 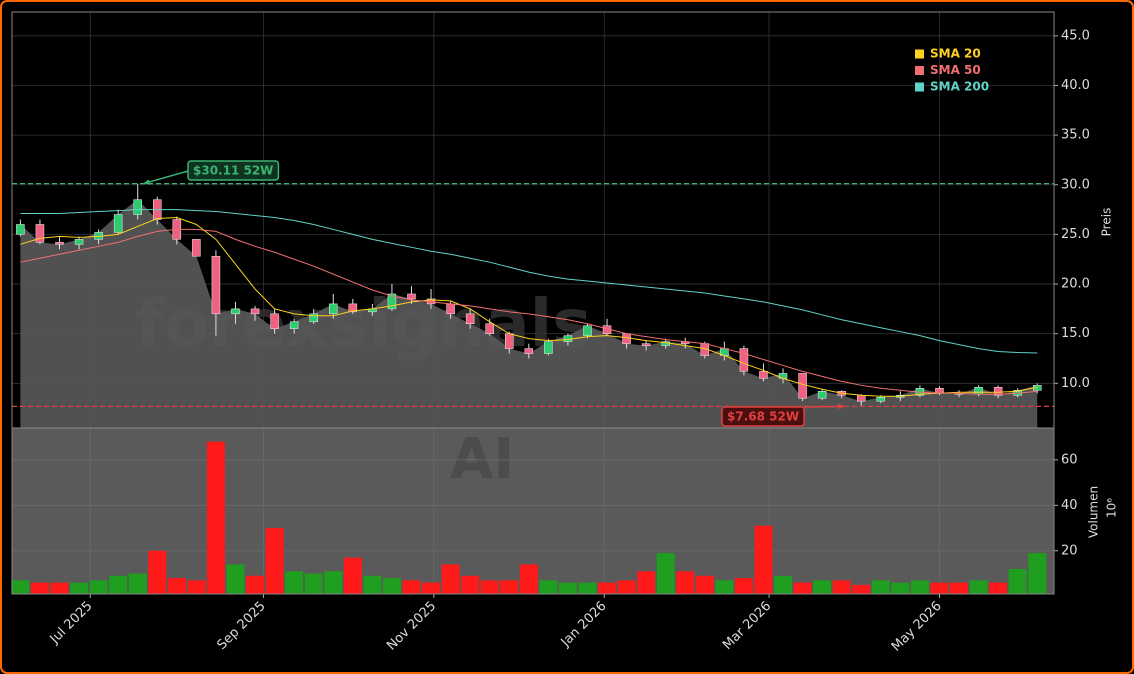 I want to click on annotation-box, so click(x=233, y=170).